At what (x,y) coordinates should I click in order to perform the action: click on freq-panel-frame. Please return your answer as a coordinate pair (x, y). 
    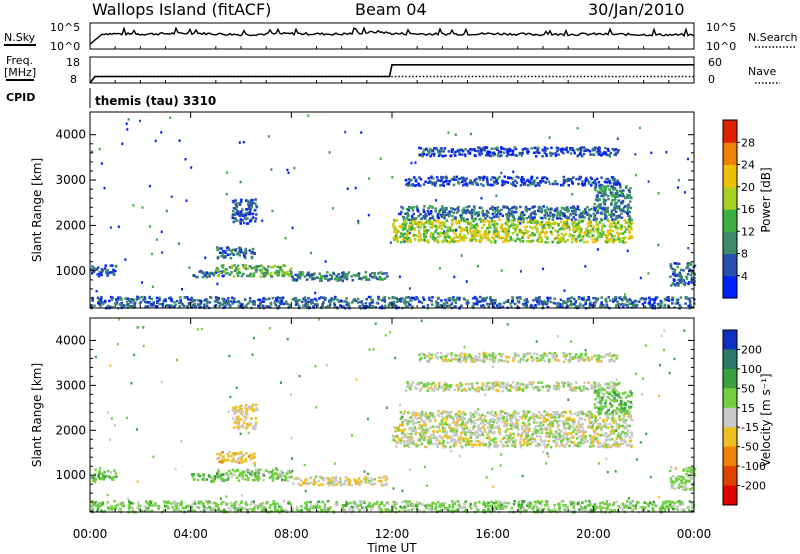
    Looking at the image, I should click on (392, 70).